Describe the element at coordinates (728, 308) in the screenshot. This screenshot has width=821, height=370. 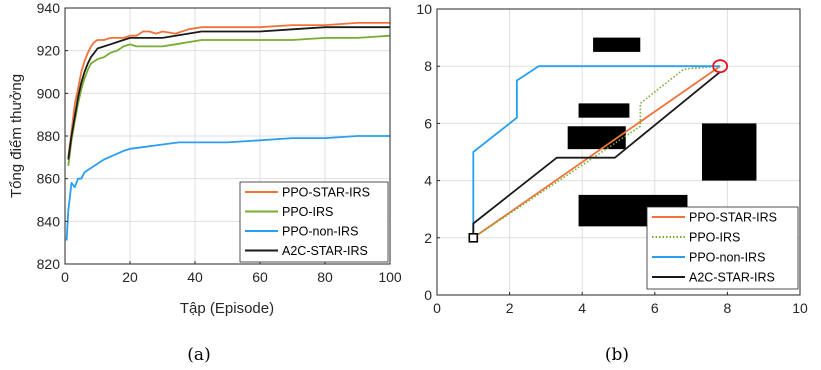
I see `x-tick-label: 8` at that location.